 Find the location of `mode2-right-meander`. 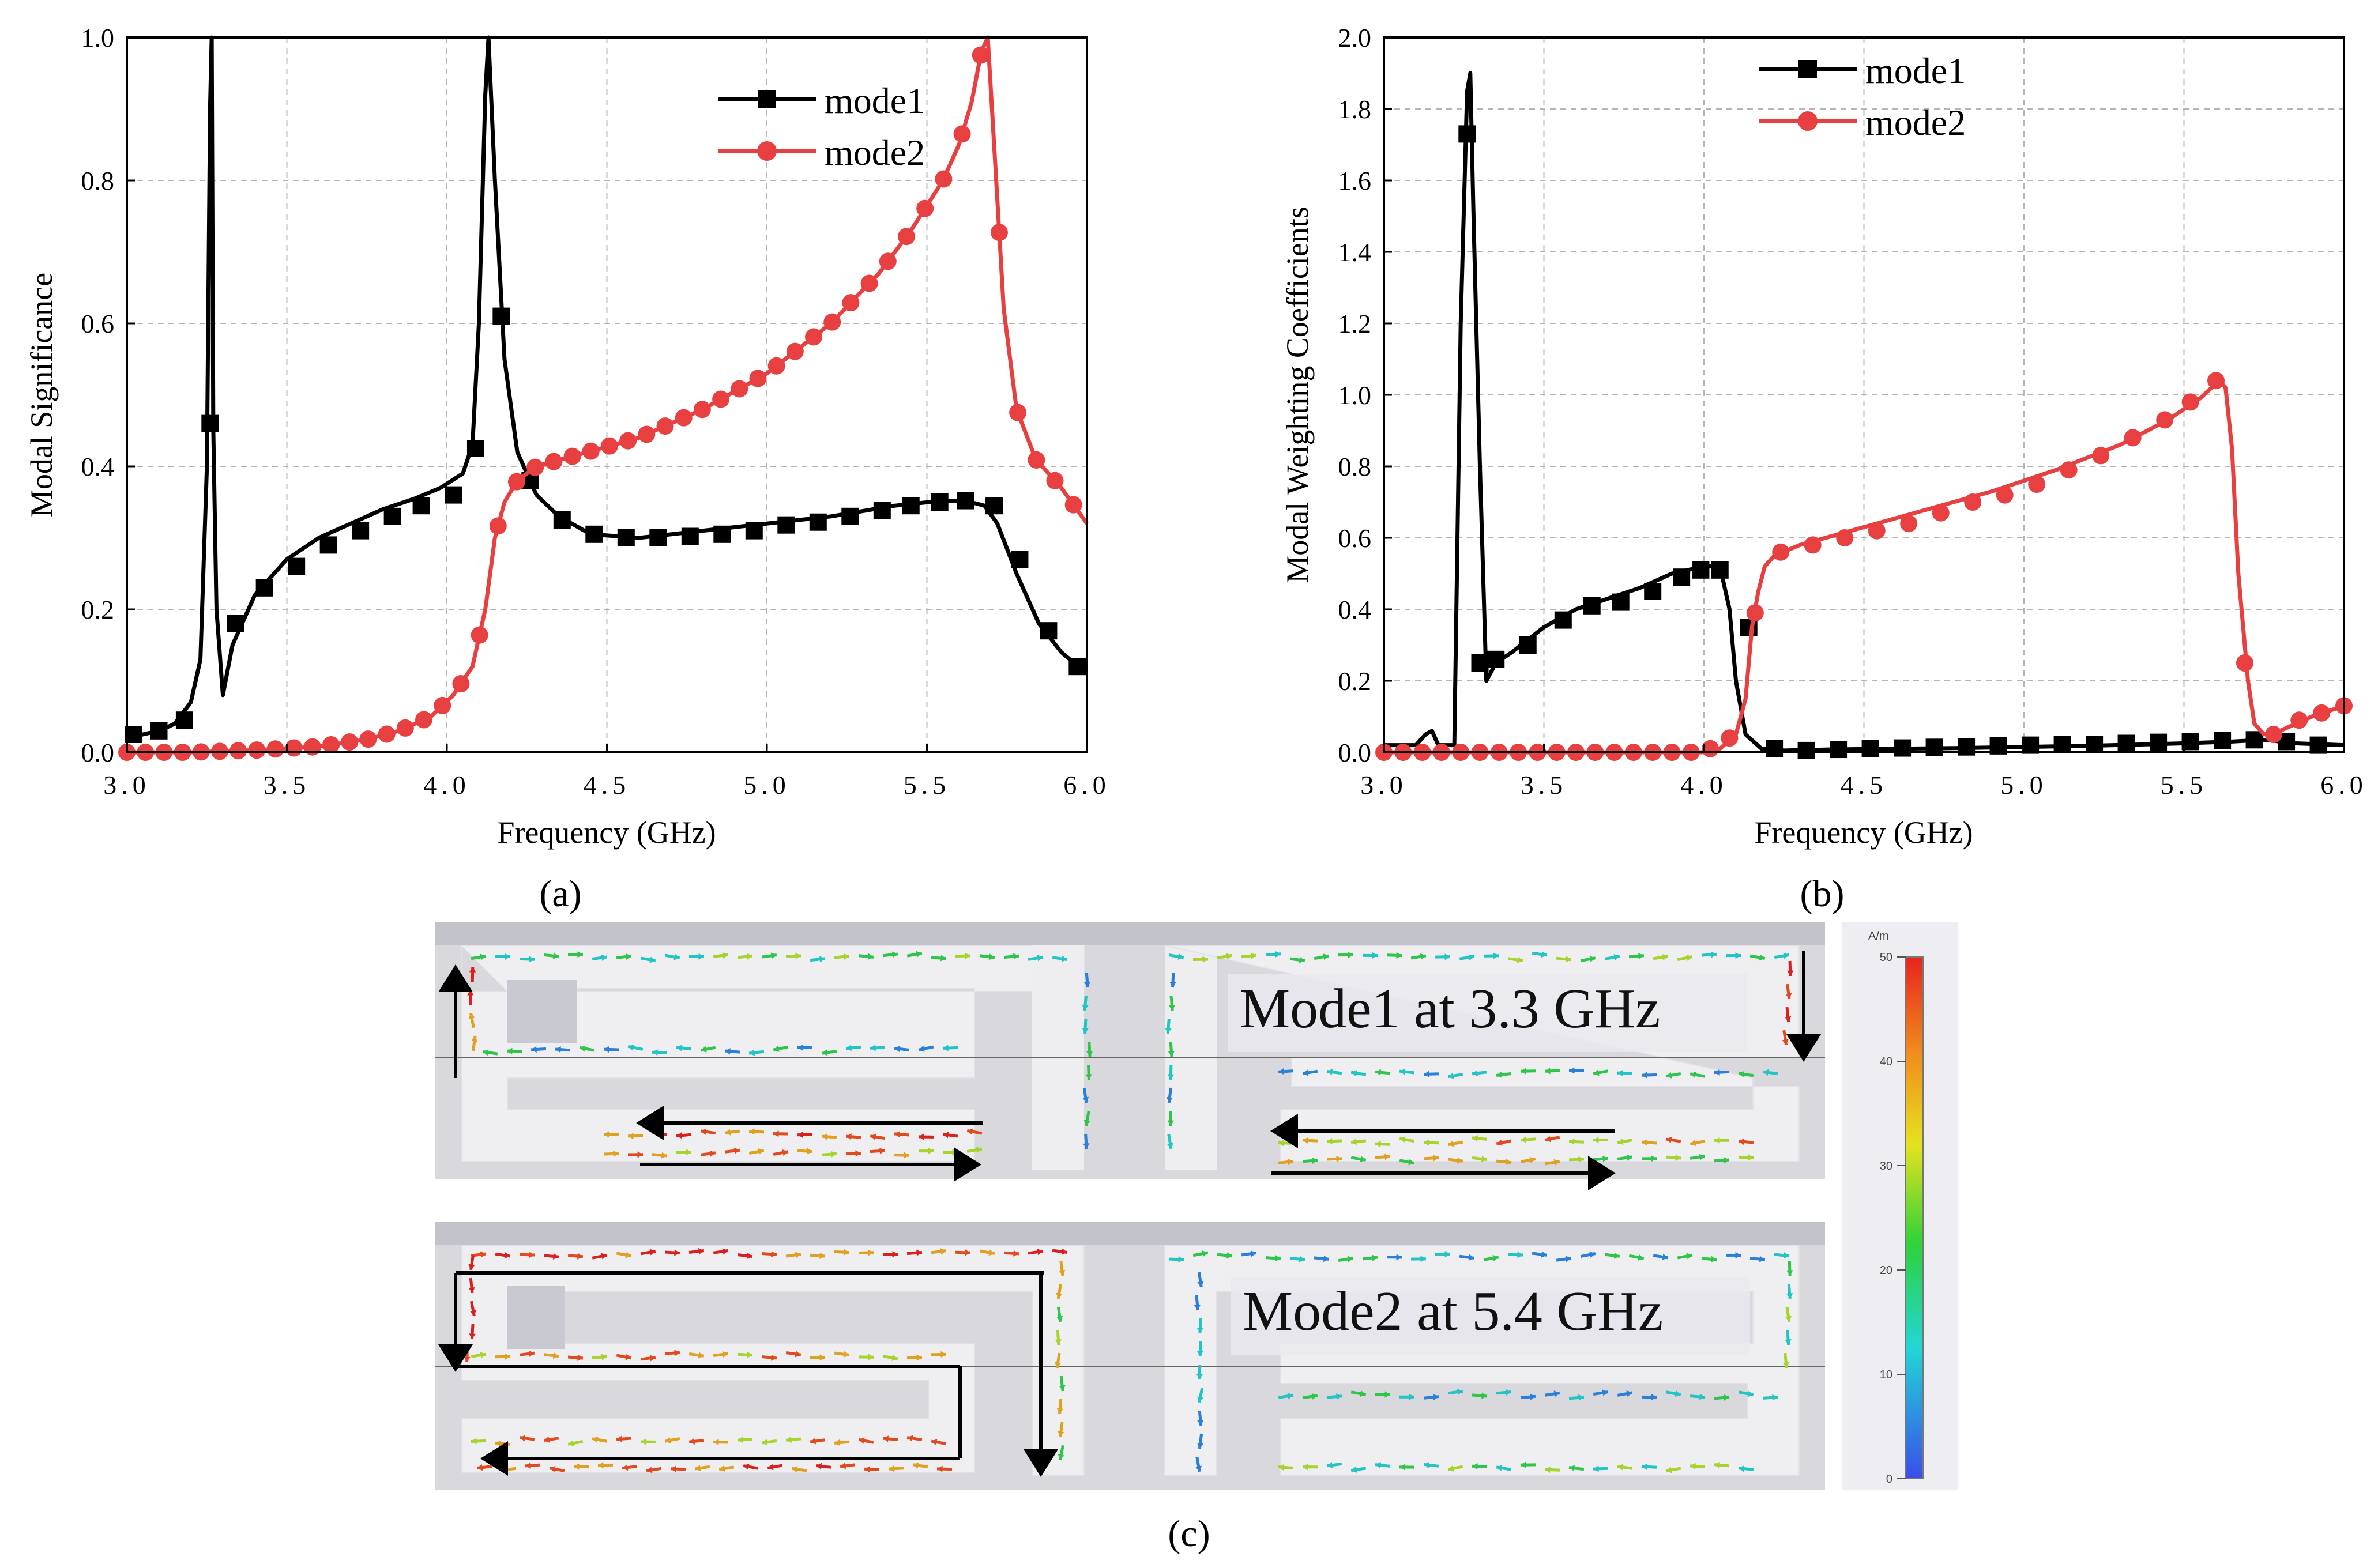

mode2-right-meander is located at coordinates (1482, 1360).